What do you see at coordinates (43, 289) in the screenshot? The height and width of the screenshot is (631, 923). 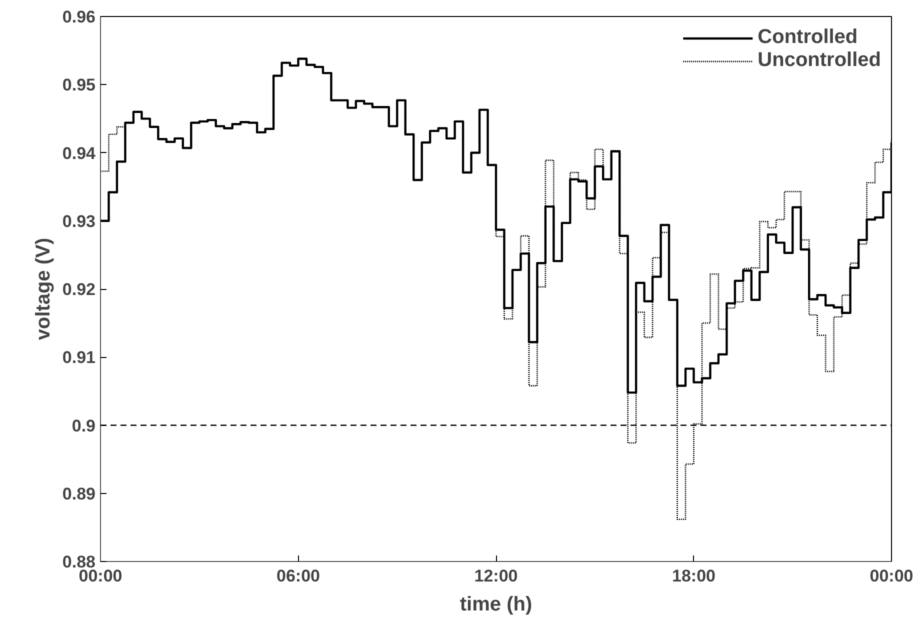 I see `y-axis-title: voltage (V)` at bounding box center [43, 289].